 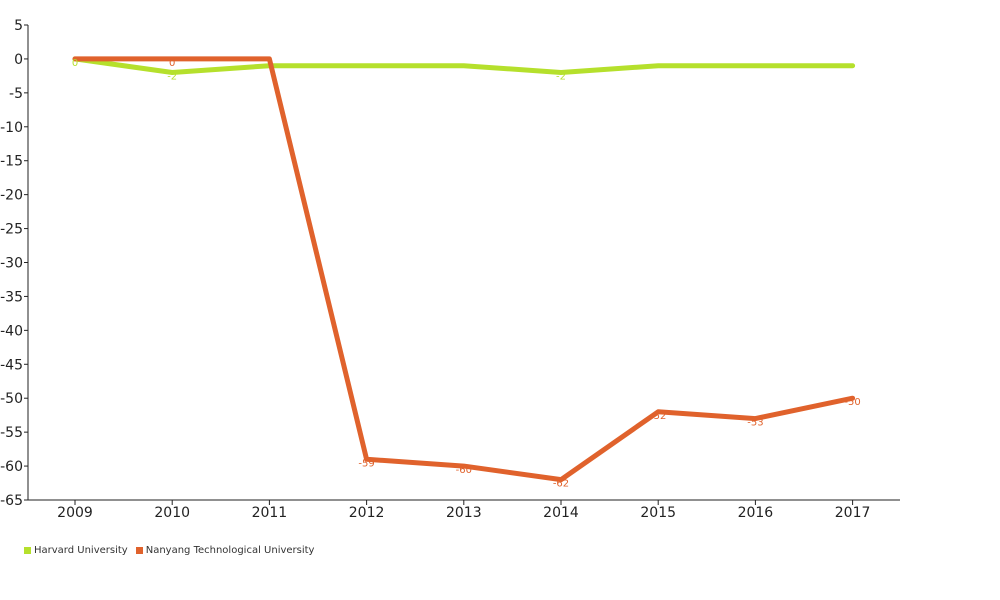 What do you see at coordinates (658, 416) in the screenshot?
I see `data-label: -52` at bounding box center [658, 416].